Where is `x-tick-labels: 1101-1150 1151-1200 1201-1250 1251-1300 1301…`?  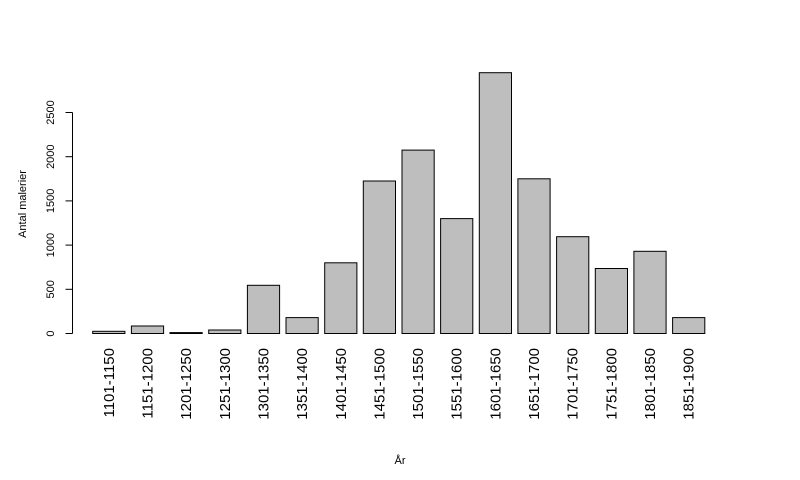 x-tick-labels: 1101-1150 1151-1200 1201-1250 1251-1300 1301… is located at coordinates (399, 384).